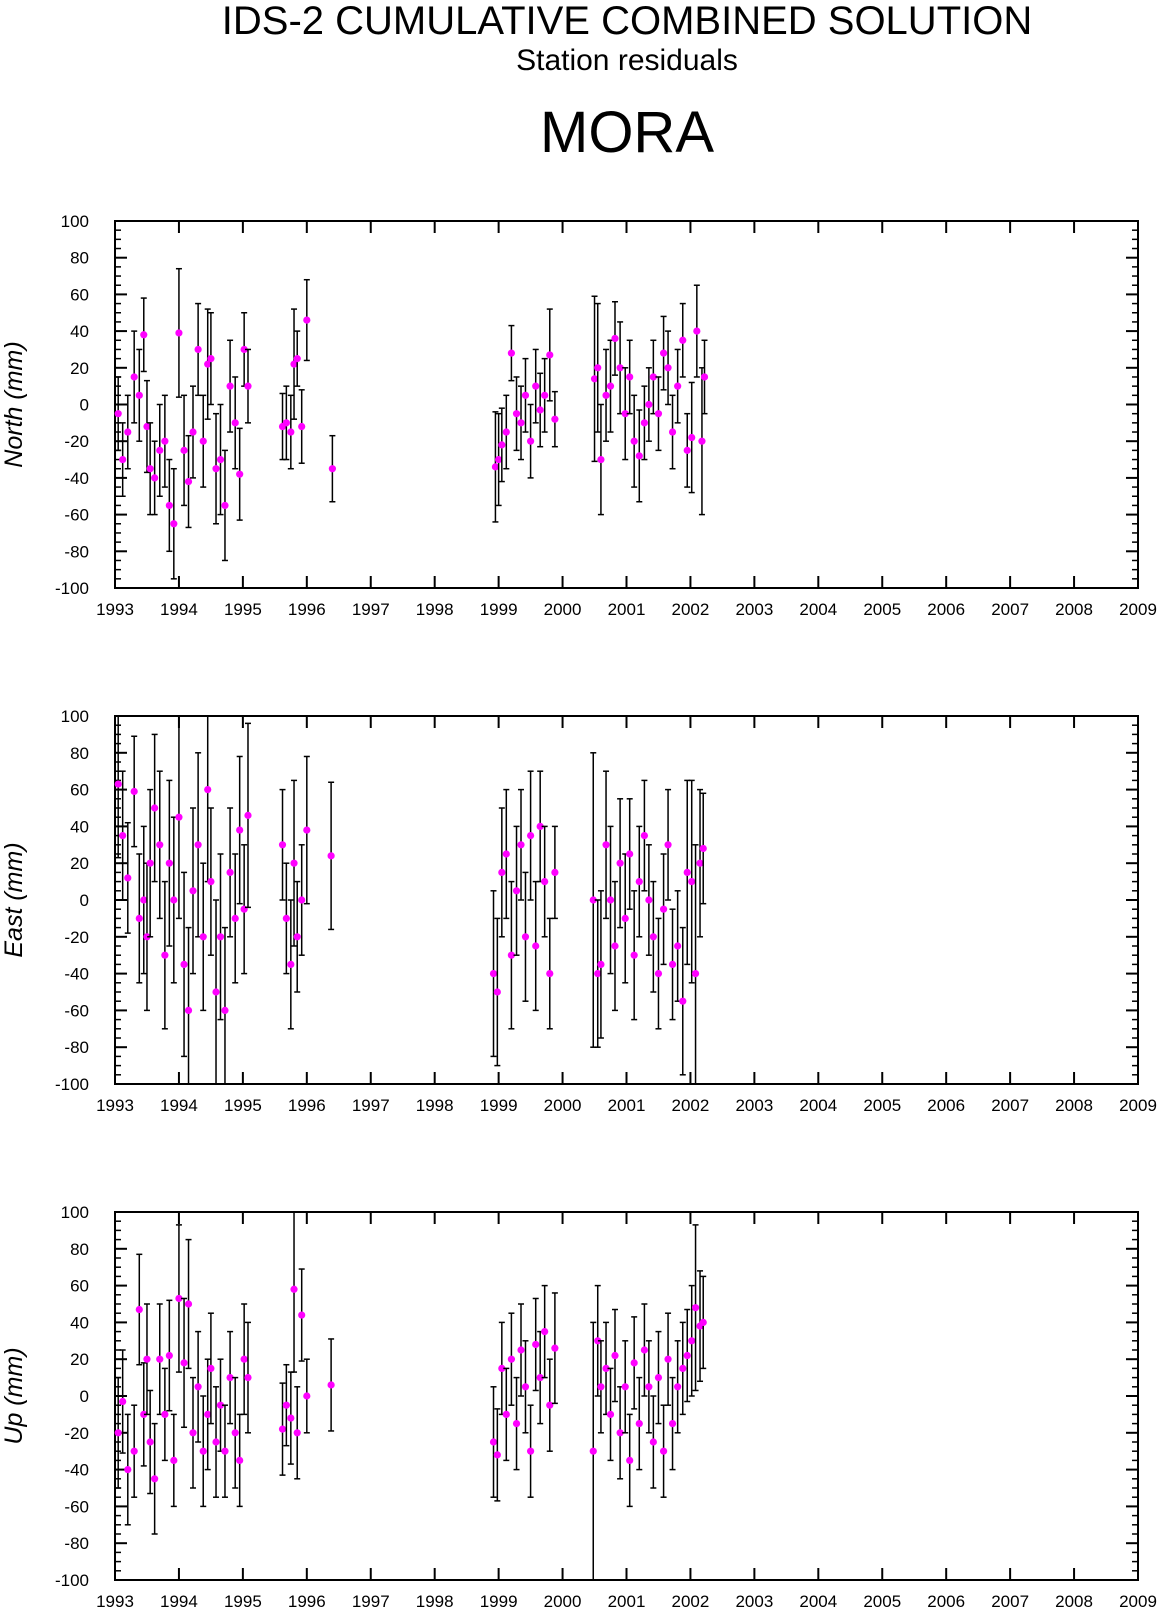 This screenshot has height=1621, width=1160. I want to click on up-x-tick-label: 1994, so click(179, 1601).